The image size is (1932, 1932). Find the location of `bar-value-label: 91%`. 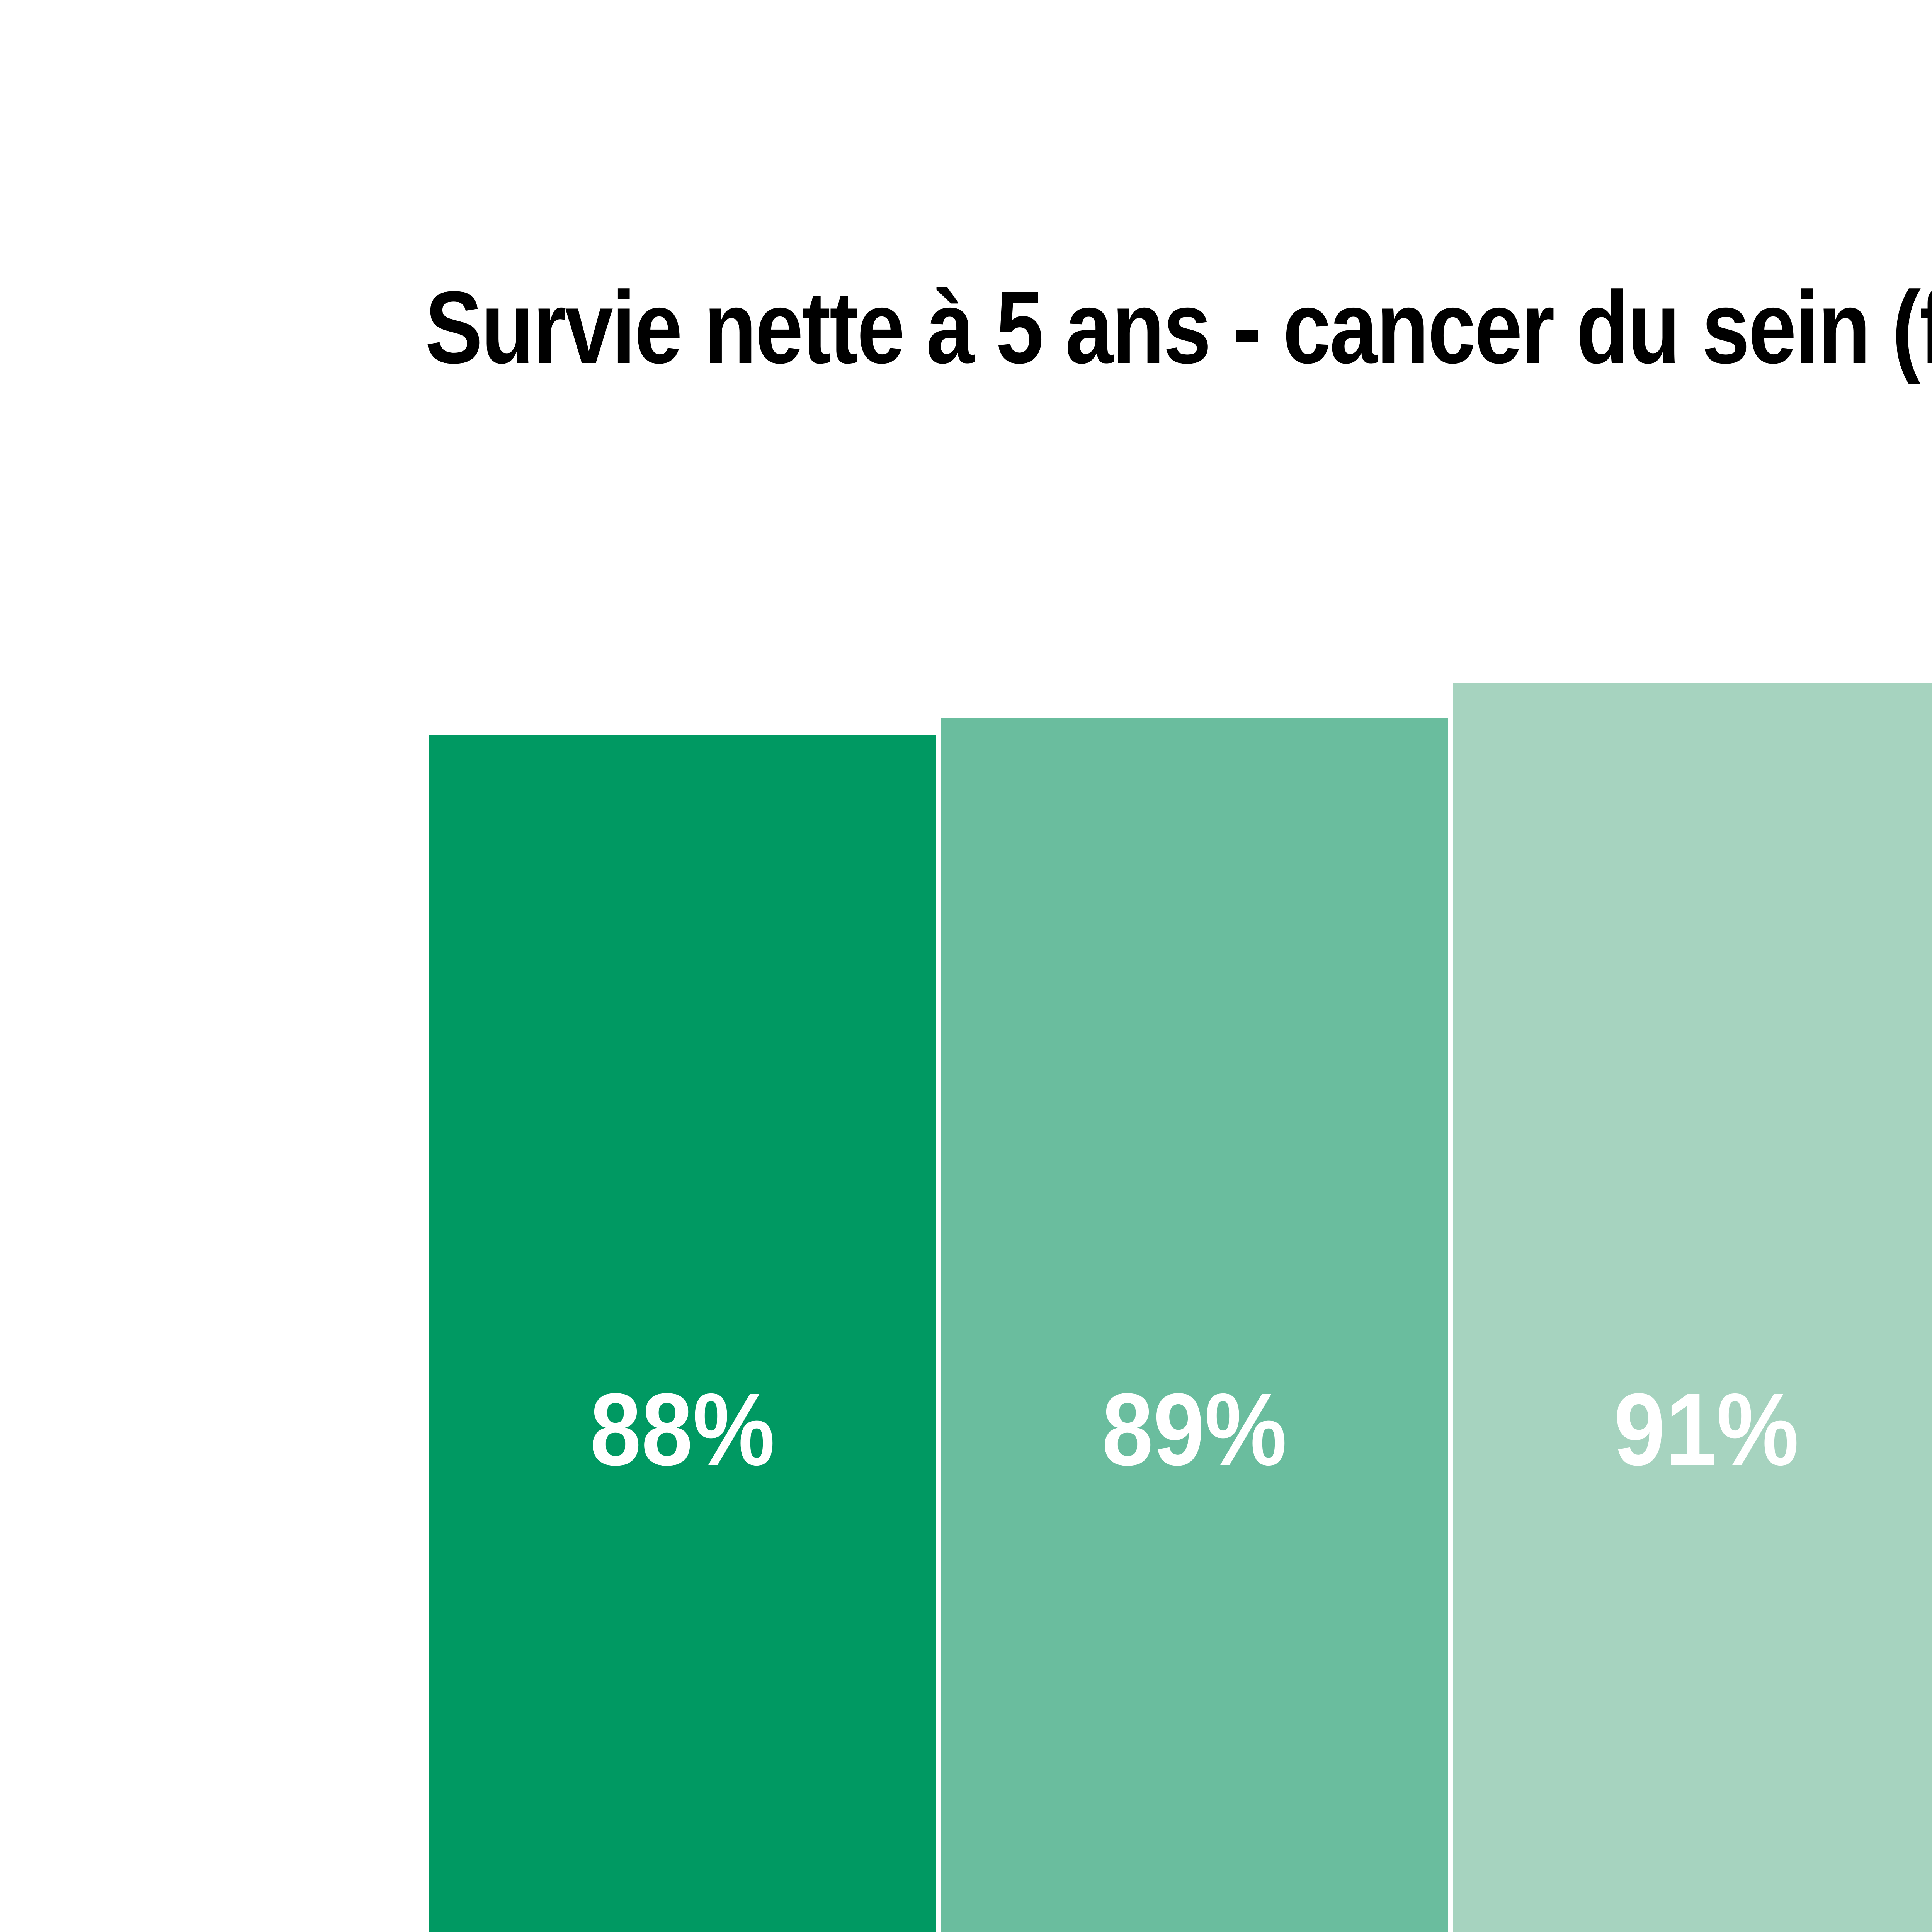

bar-value-label: 91% is located at coordinates (1707, 1430).